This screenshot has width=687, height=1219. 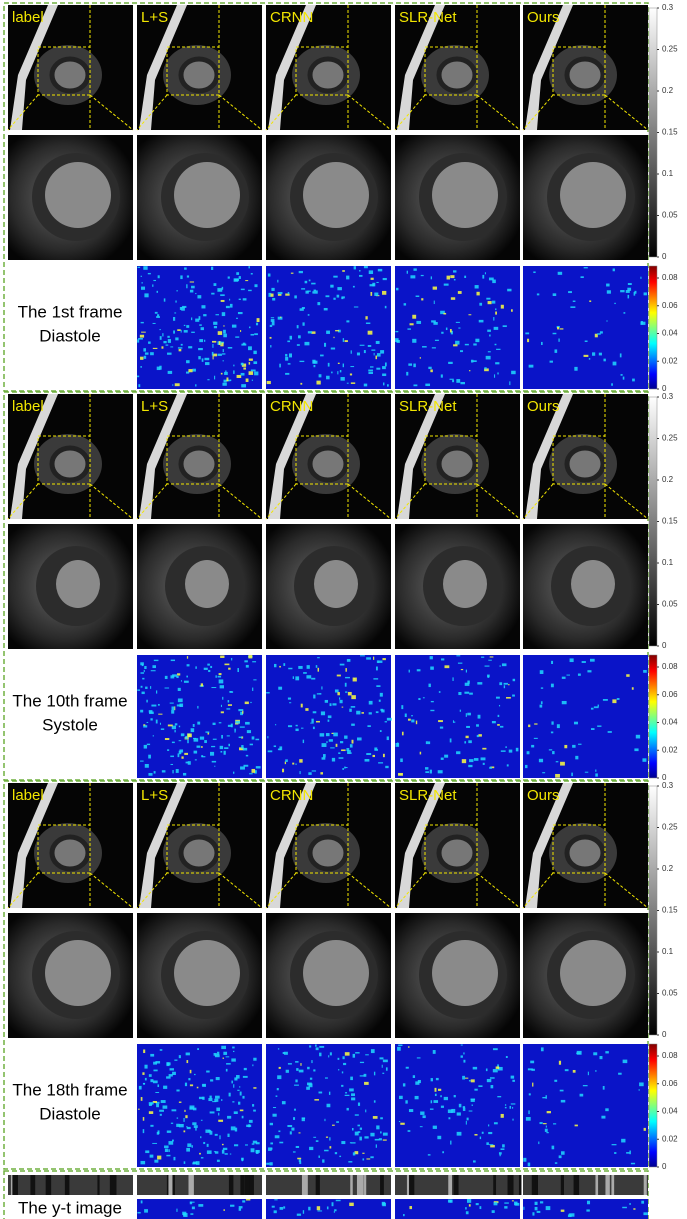 What do you see at coordinates (549, 845) in the screenshot?
I see `chest-wall` at bounding box center [549, 845].